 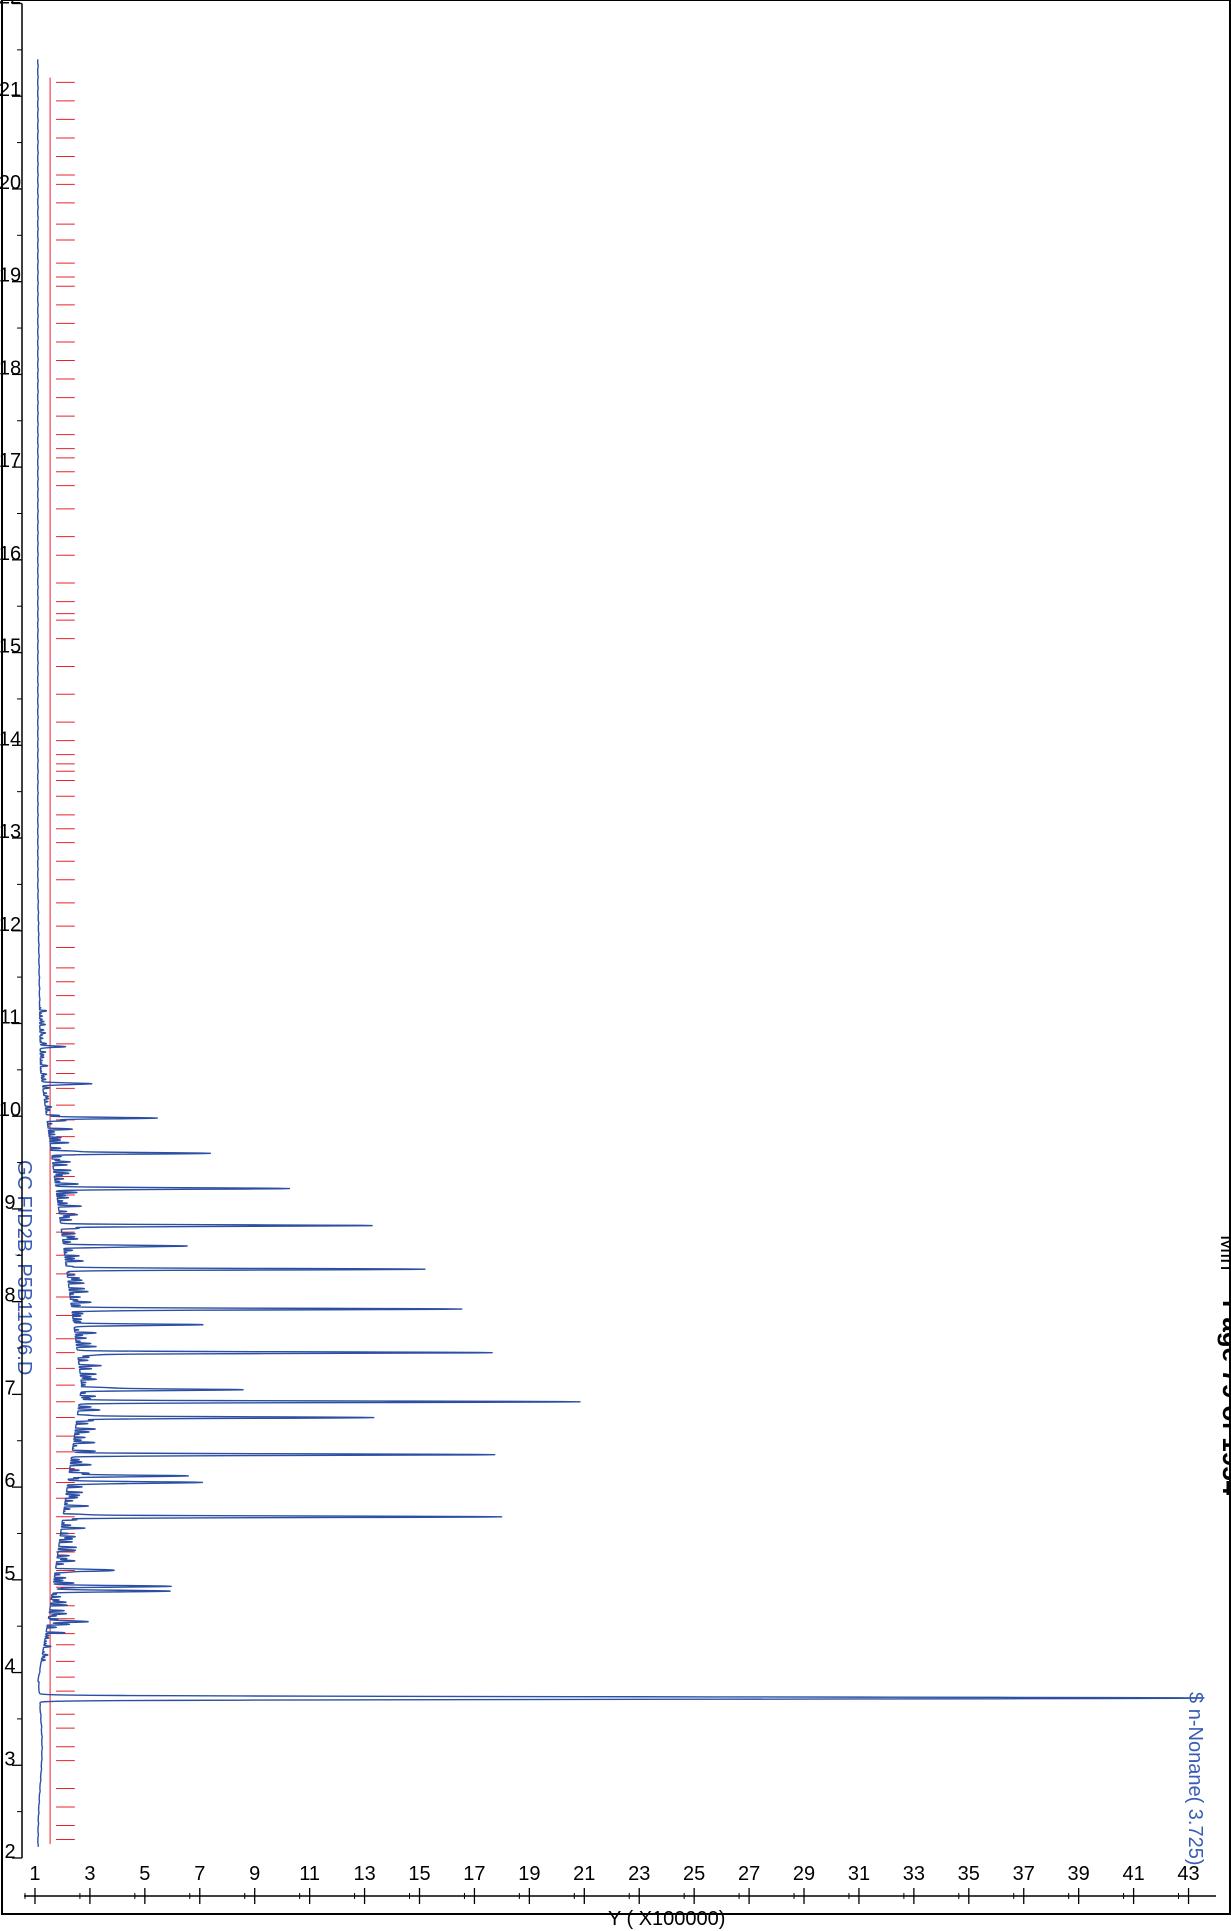 What do you see at coordinates (62, 961) in the screenshot?
I see `red-marker-series` at bounding box center [62, 961].